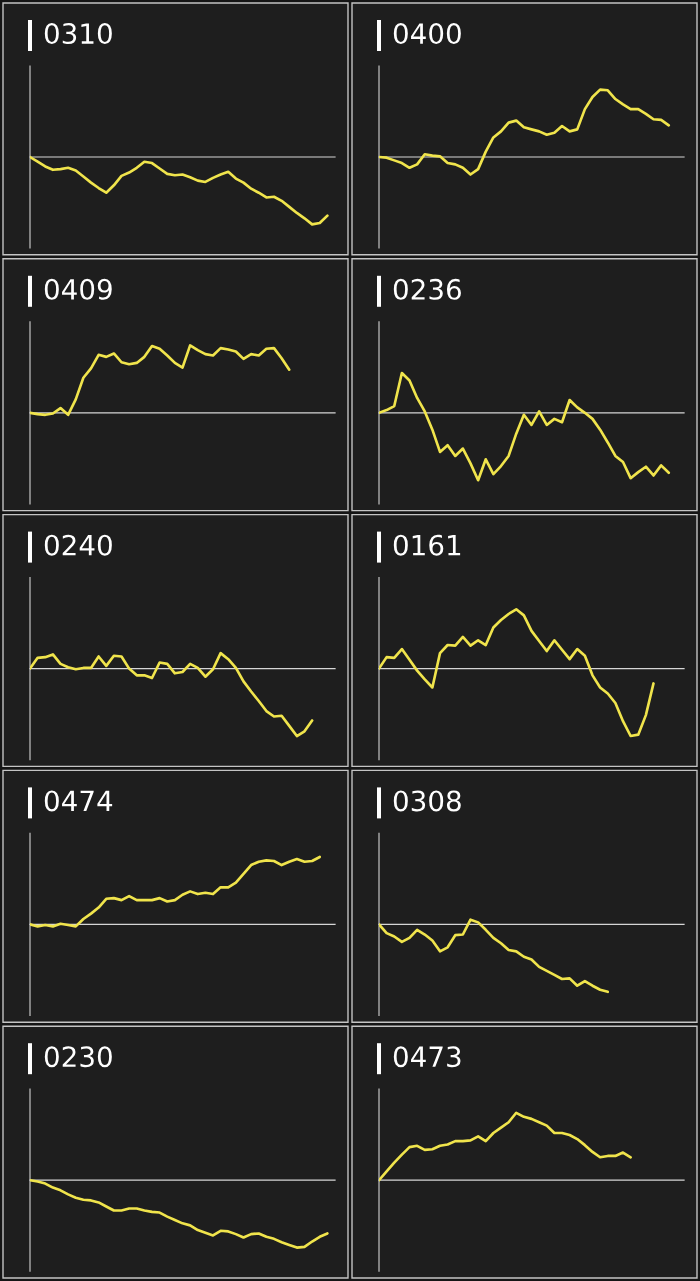  Describe the element at coordinates (427, 545) in the screenshot. I see `chart-title: 0161` at that location.